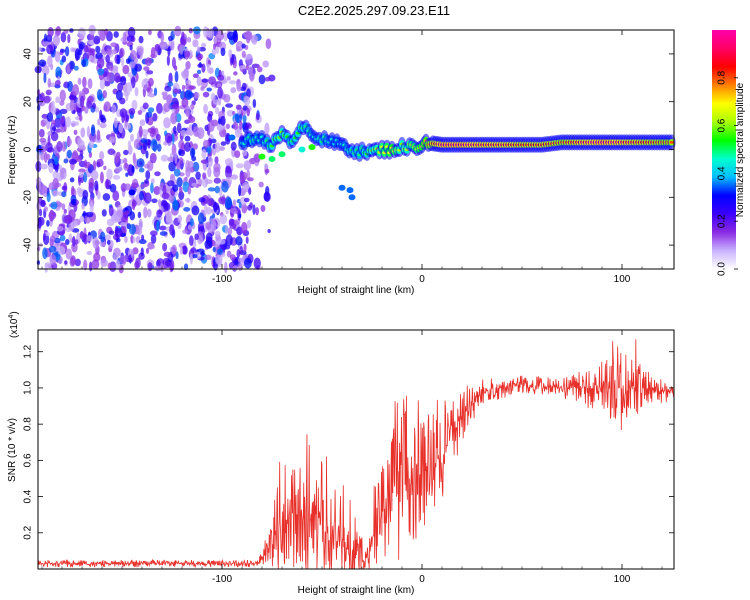 The width and height of the screenshot is (750, 600). I want to click on y-tick-label: 1.2, so click(28, 351).